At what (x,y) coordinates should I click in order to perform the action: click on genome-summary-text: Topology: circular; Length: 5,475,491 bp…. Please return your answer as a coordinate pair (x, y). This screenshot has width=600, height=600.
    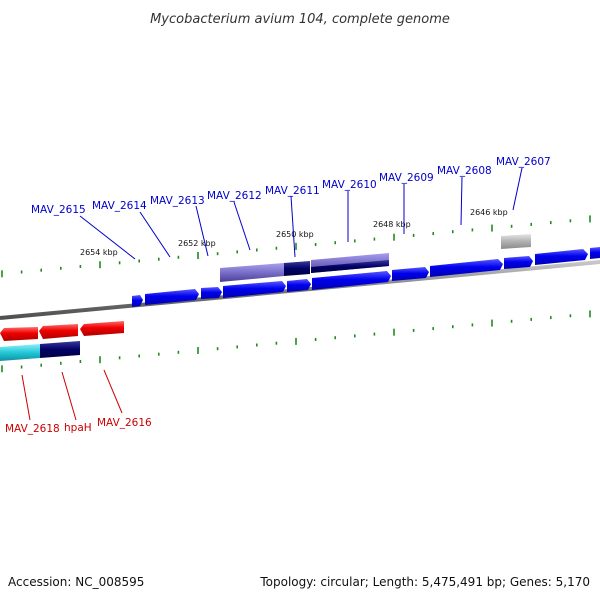
    Looking at the image, I should click on (424, 582).